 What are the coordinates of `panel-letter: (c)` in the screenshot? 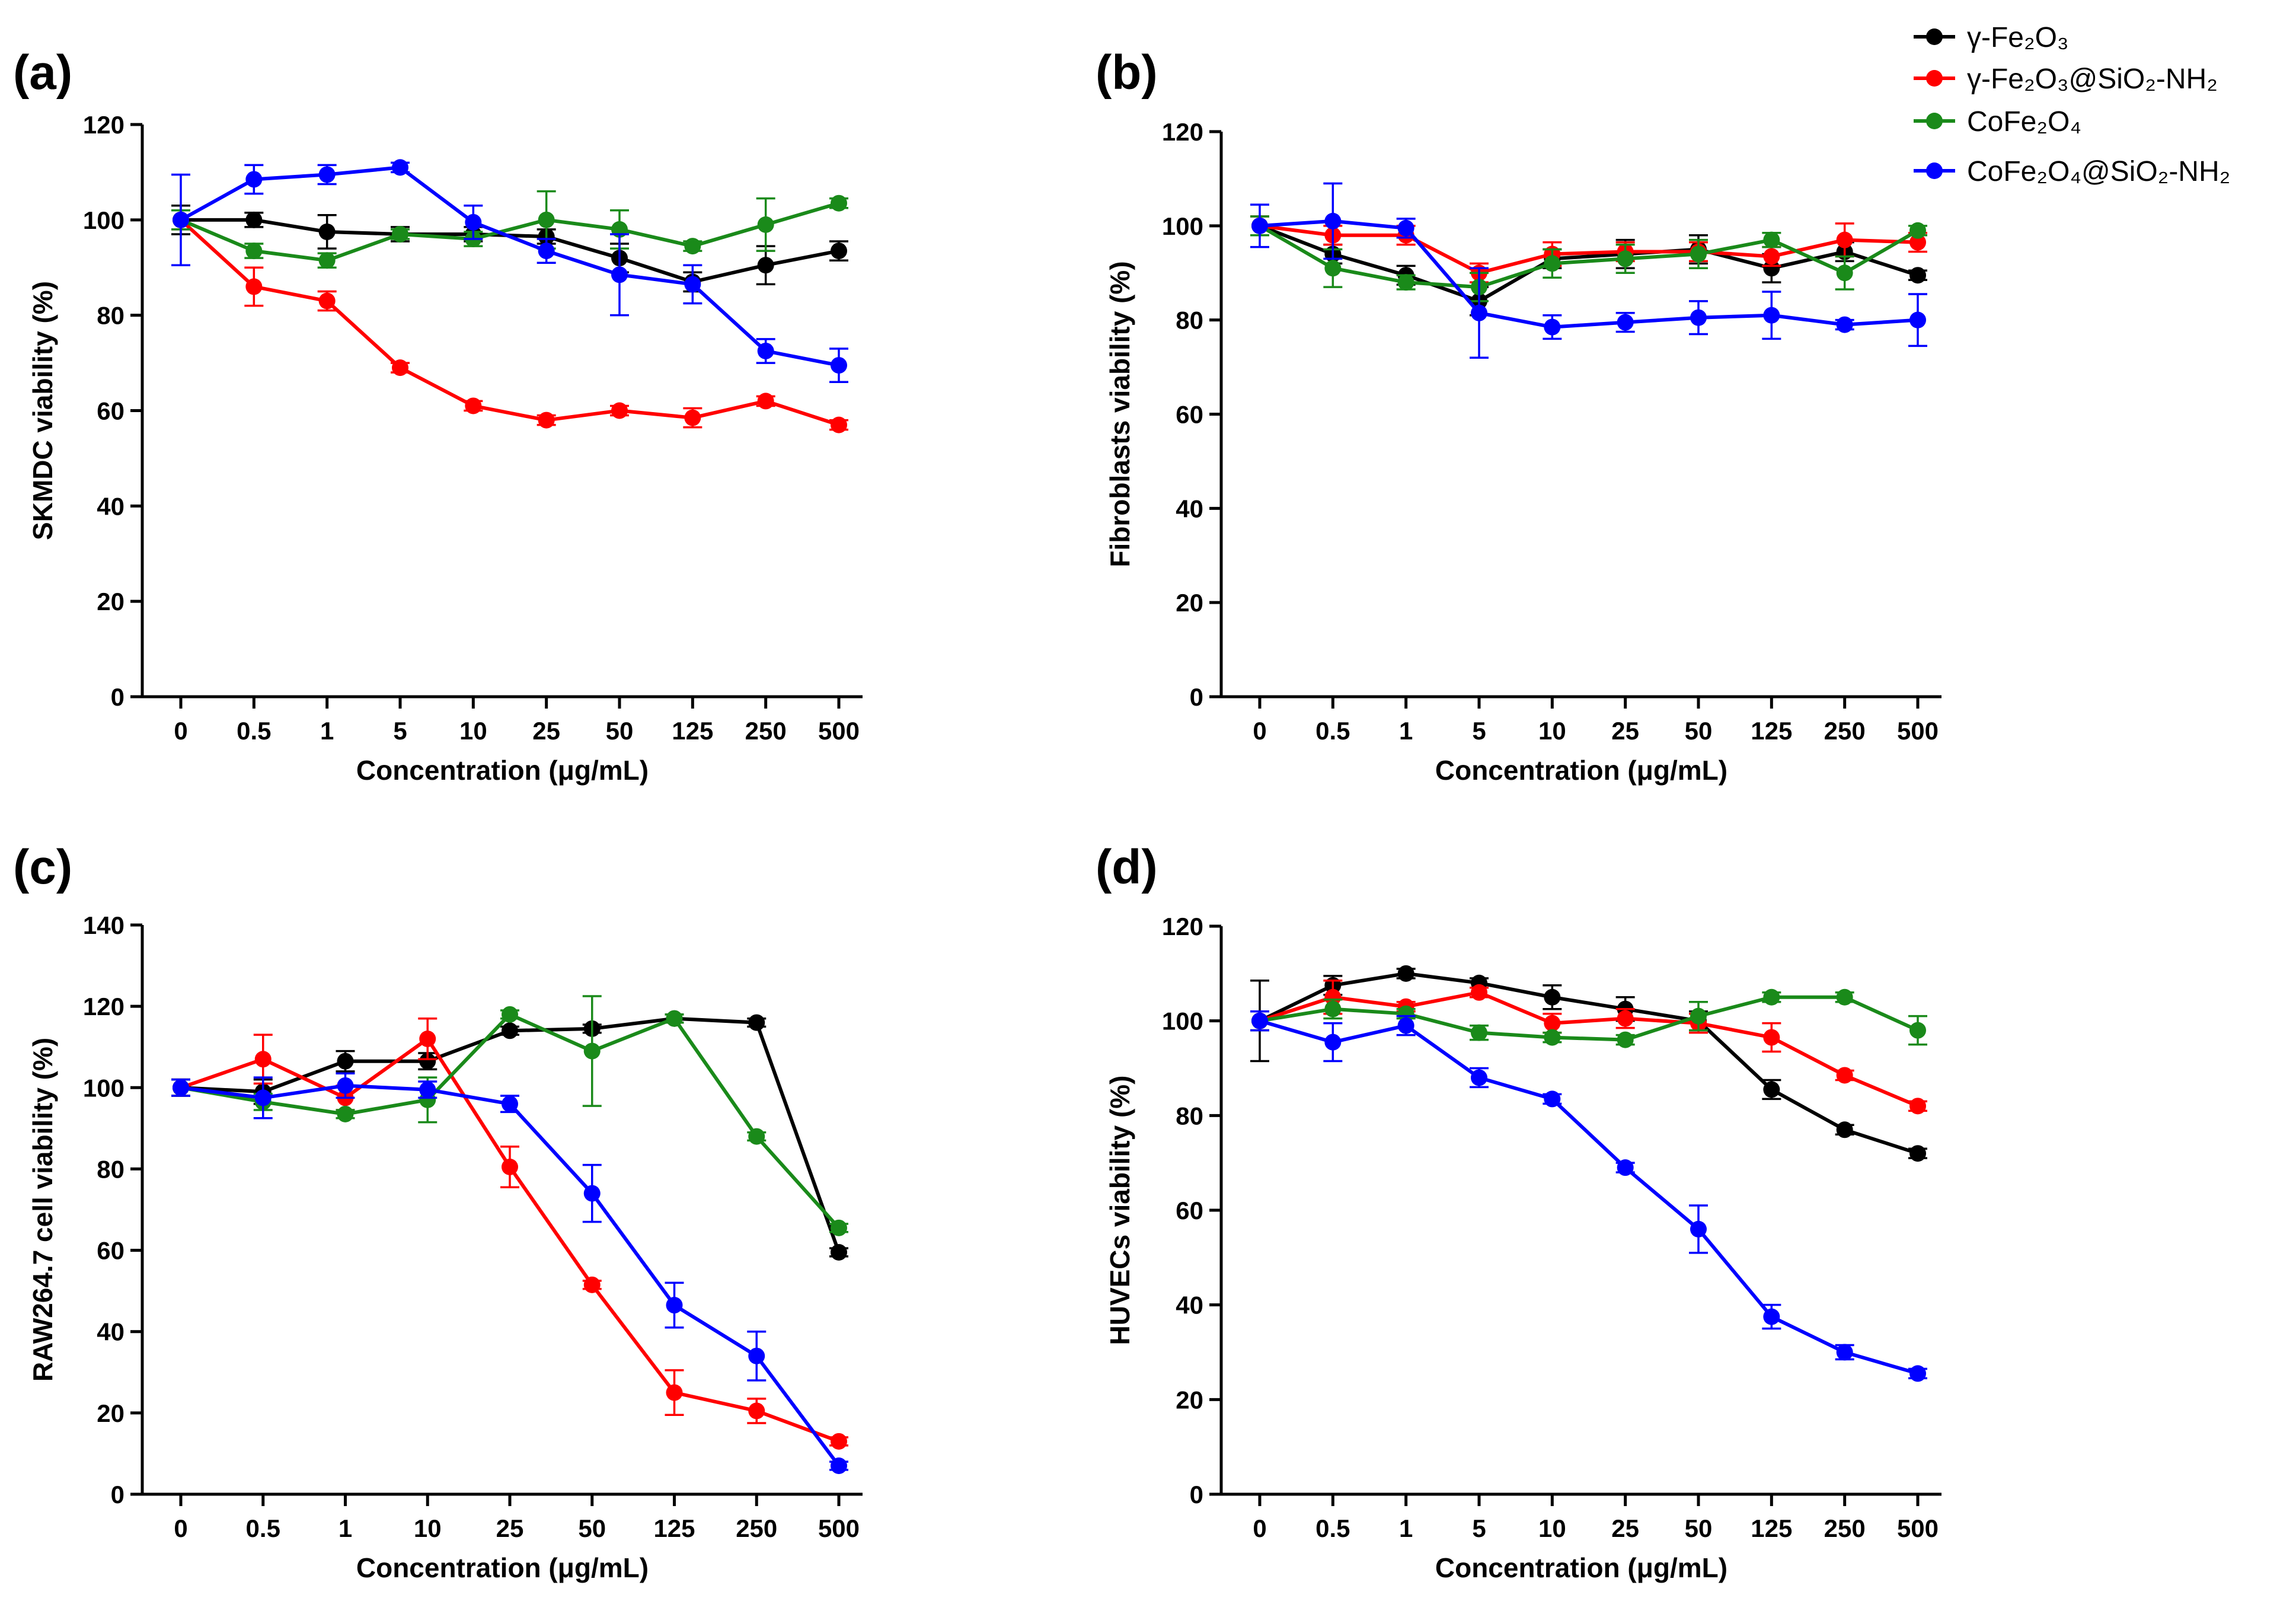 It's located at (42, 867).